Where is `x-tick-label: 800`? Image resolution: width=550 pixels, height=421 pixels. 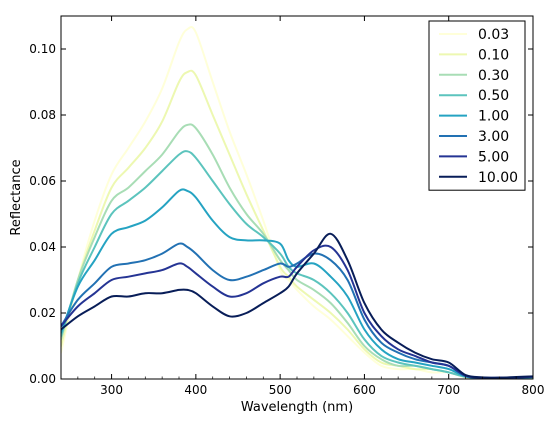
x-tick-label: 800 is located at coordinates (533, 390).